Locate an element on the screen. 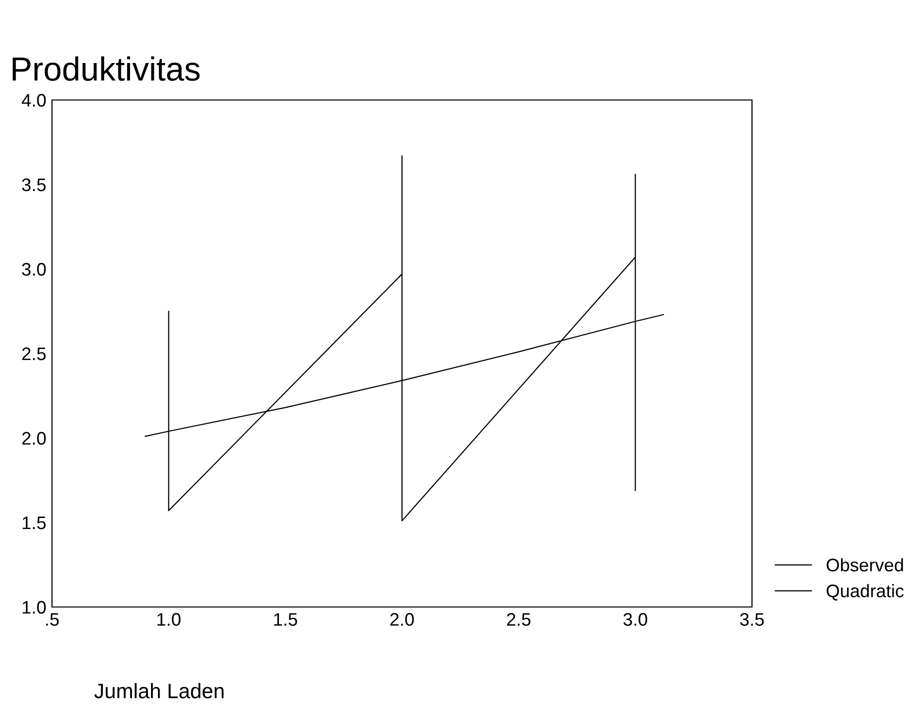 The height and width of the screenshot is (717, 914). x-tick-label: 3.0 is located at coordinates (635, 619).